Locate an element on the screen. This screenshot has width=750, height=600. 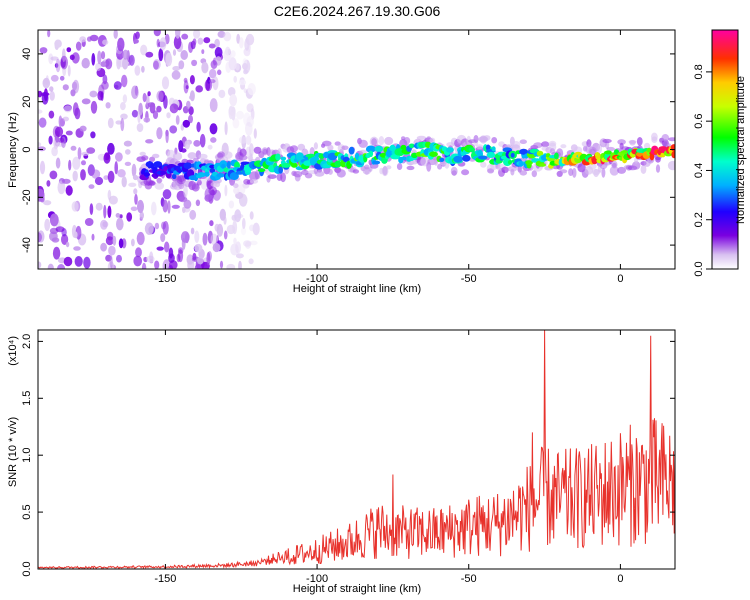
x-tick-label: -100 is located at coordinates (317, 279).